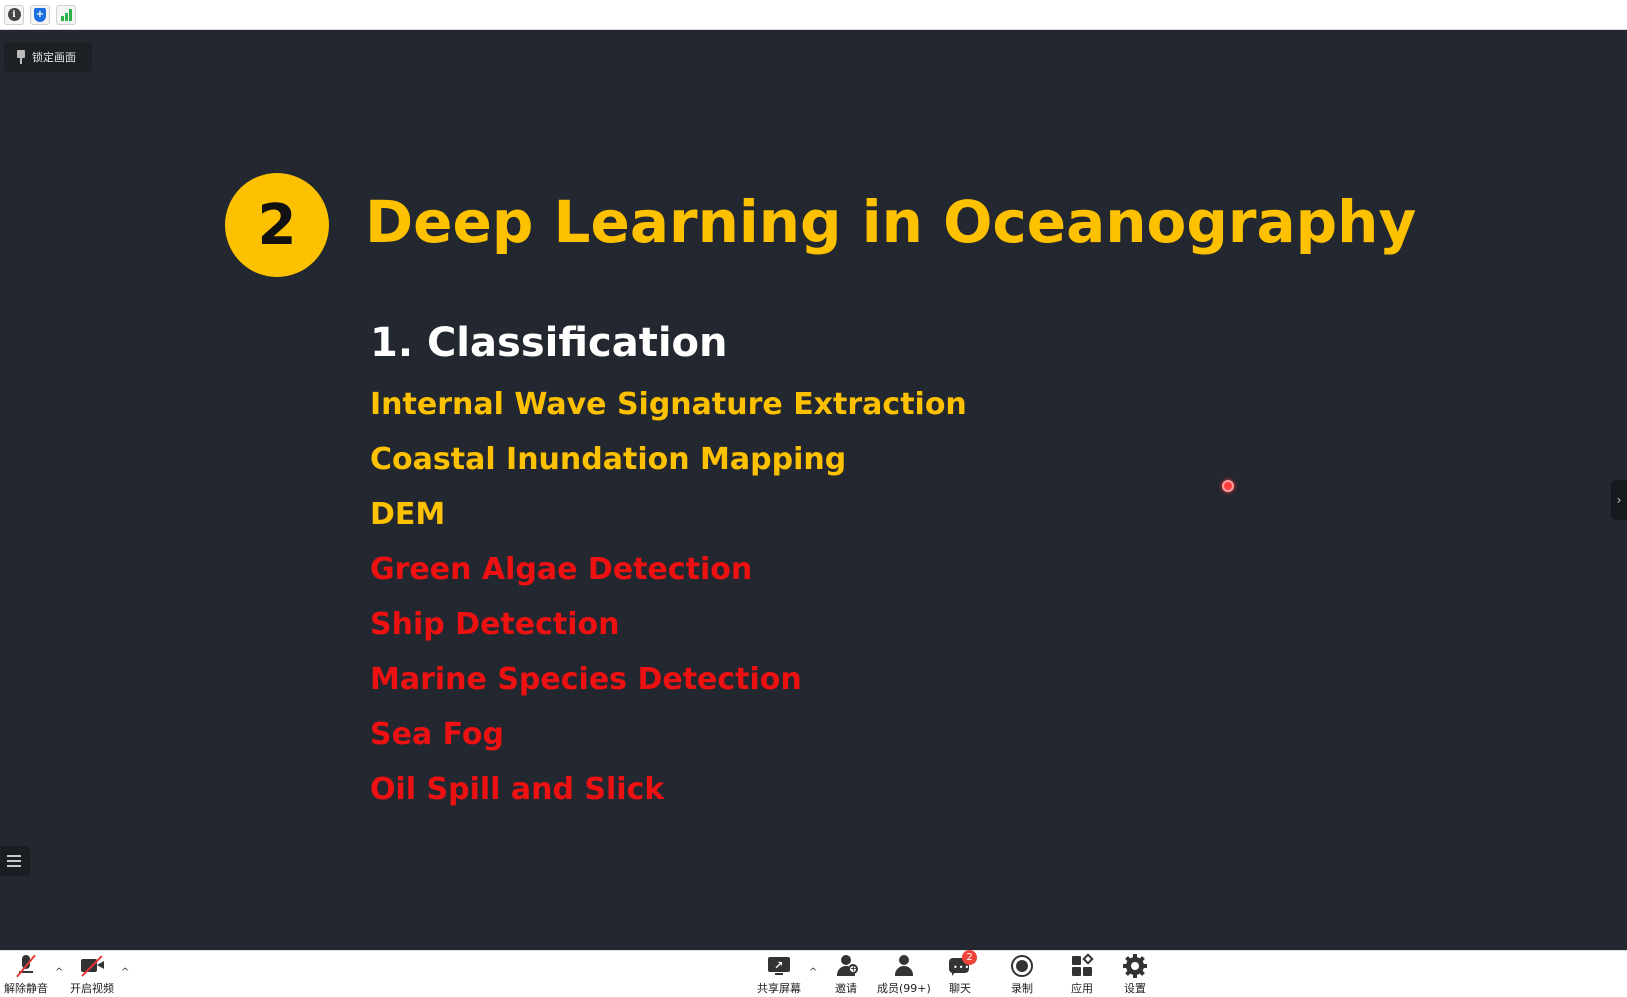 The width and height of the screenshot is (1627, 997). What do you see at coordinates (813, 15) in the screenshot?
I see `top-status-bar: i +` at bounding box center [813, 15].